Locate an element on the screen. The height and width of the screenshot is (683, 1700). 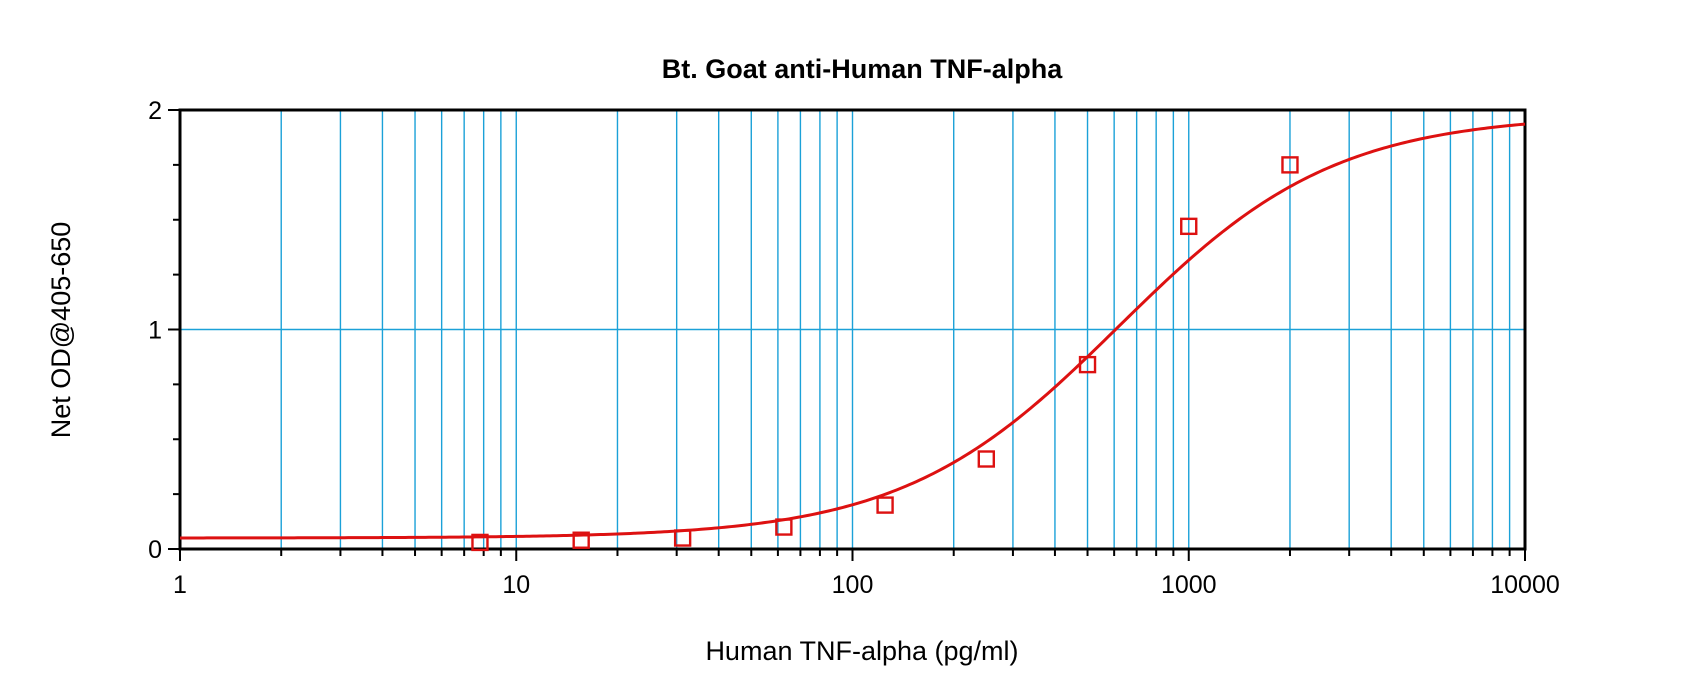
x-tick-label: 10000 is located at coordinates (1525, 585).